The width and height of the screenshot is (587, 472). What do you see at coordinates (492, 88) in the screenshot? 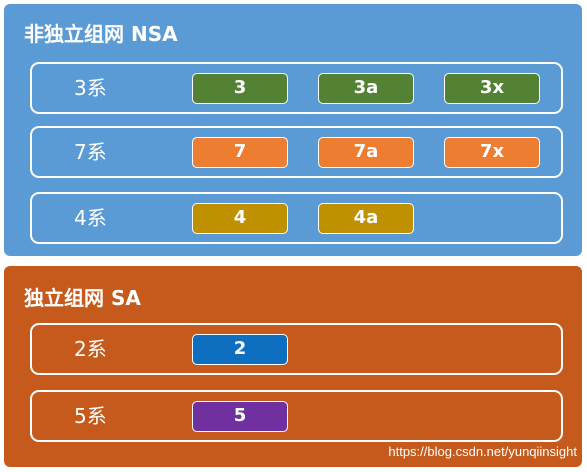
I see `option-3x: 3x` at bounding box center [492, 88].